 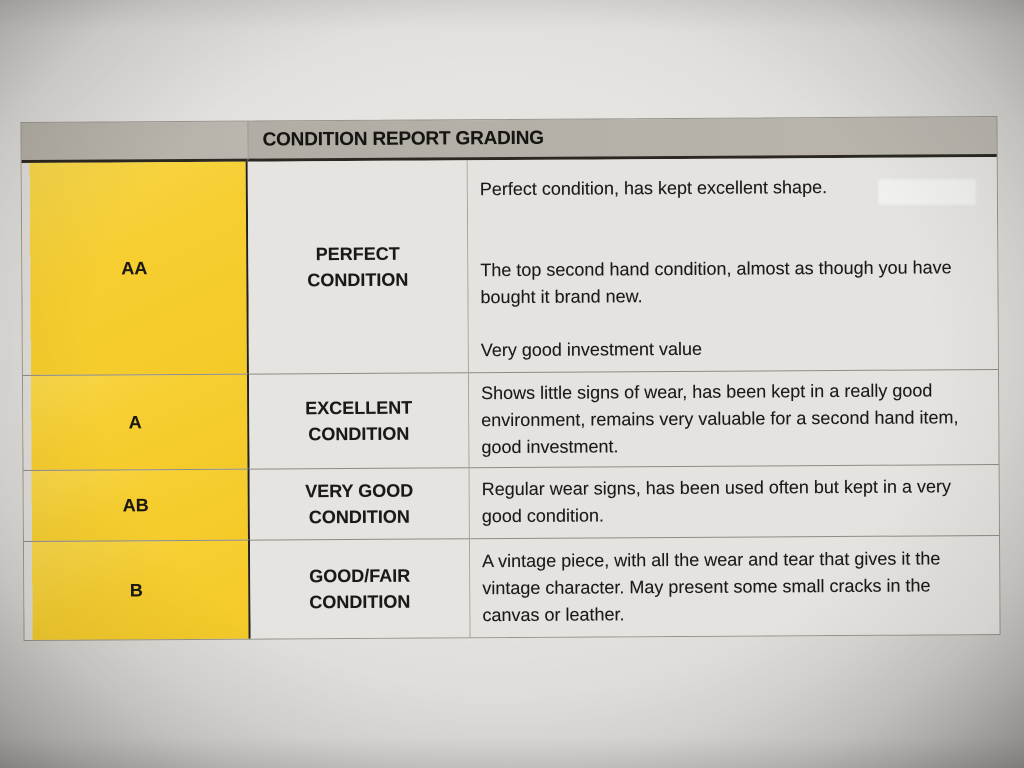 I want to click on condition-cell-b: GOOD/FAIR CONDITION, so click(x=360, y=588).